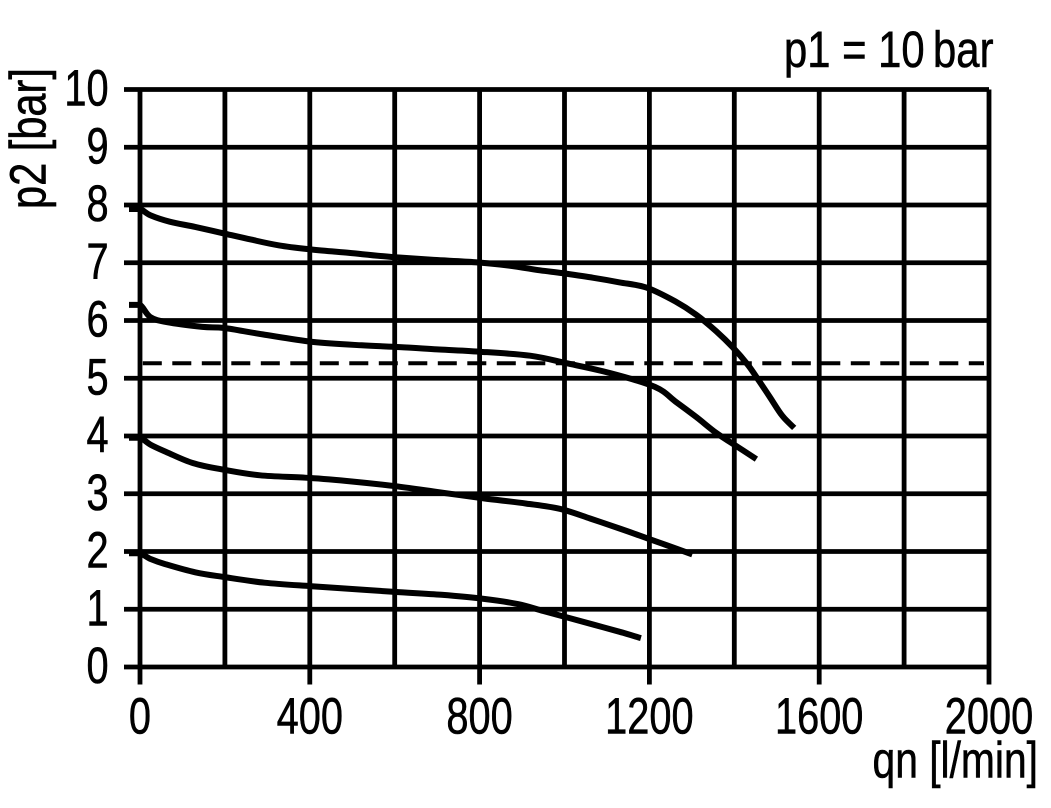  What do you see at coordinates (649, 716) in the screenshot?
I see `svg-text: 1200` at bounding box center [649, 716].